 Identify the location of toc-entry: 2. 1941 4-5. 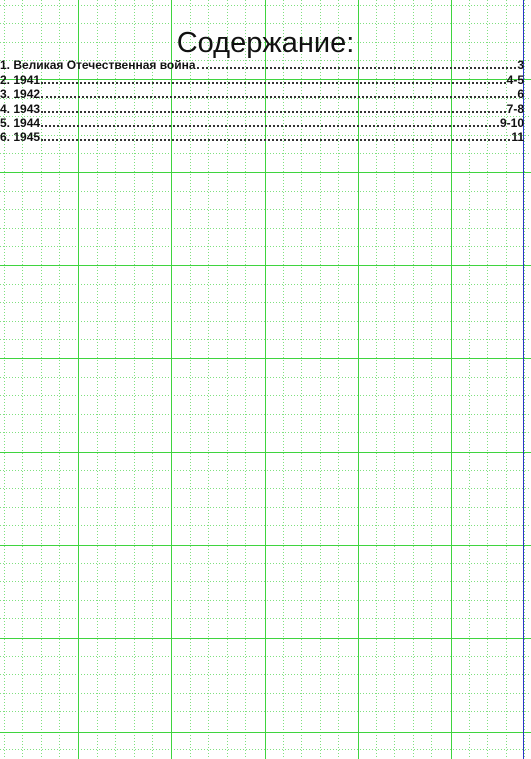
(262, 79).